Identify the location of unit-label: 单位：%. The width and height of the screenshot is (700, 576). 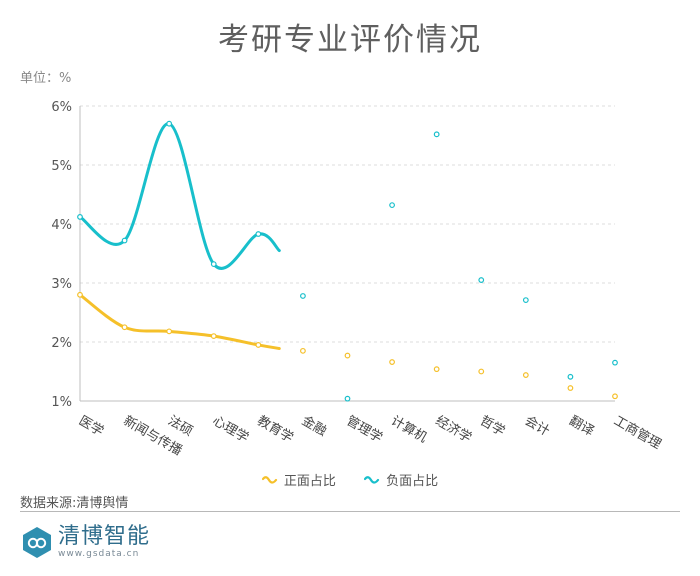
(46, 78).